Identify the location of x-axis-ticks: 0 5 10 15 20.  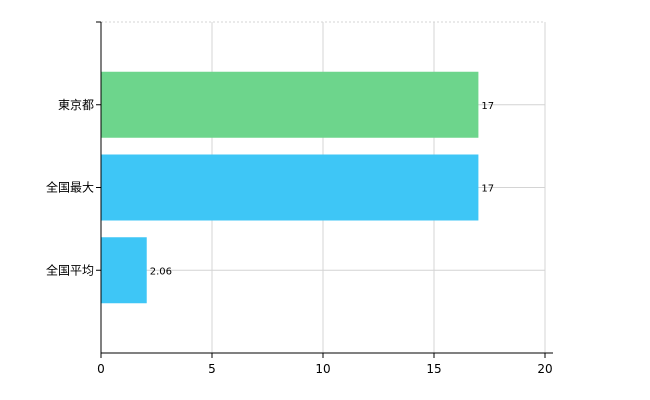
(325, 364).